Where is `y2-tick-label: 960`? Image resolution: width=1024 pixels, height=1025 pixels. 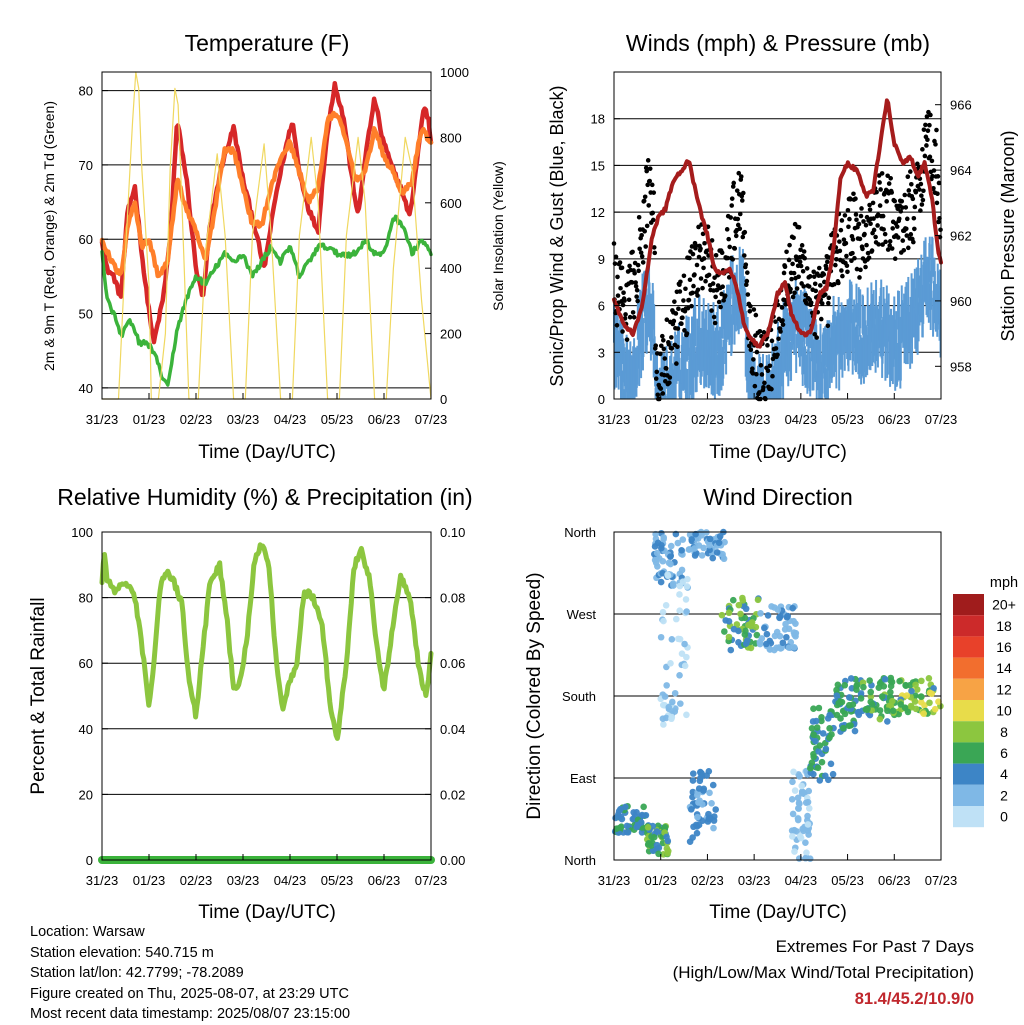 y2-tick-label: 960 is located at coordinates (961, 301).